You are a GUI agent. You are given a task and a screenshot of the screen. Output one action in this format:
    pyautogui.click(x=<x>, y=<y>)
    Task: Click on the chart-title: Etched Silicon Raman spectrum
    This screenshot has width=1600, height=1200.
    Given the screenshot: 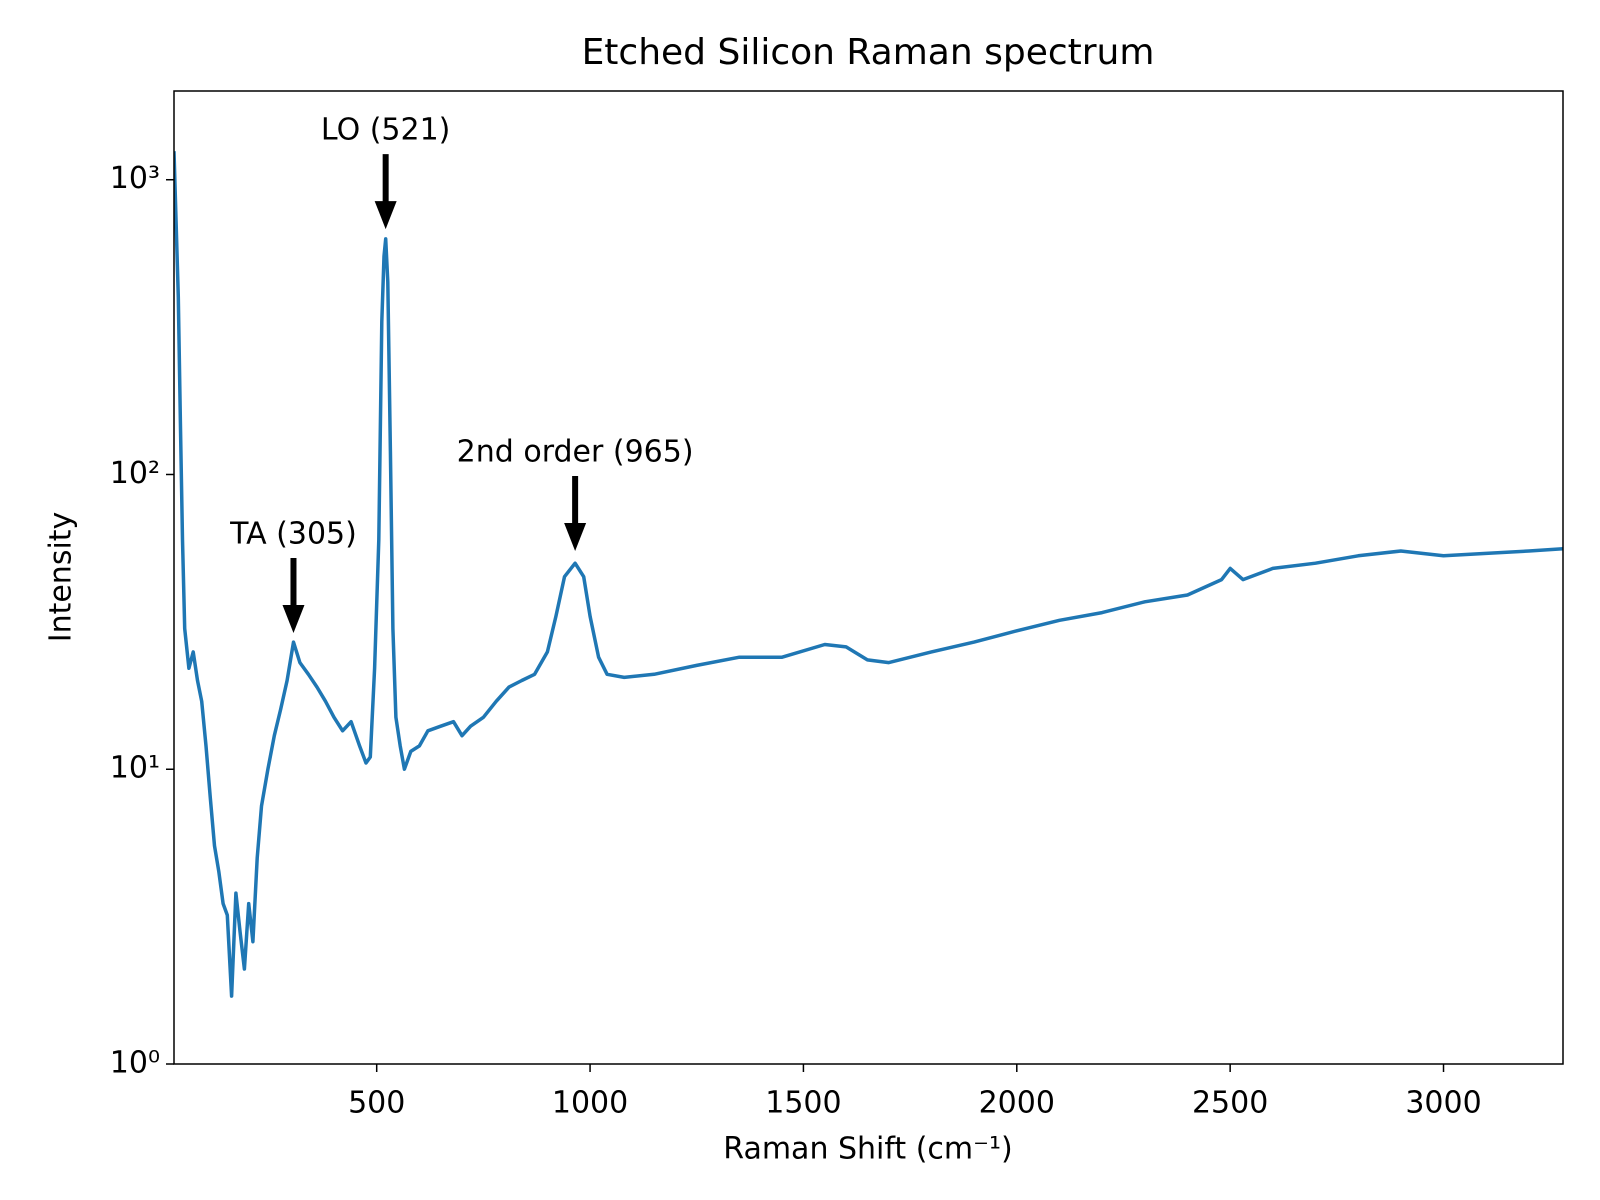 What is the action you would take?
    pyautogui.click(x=868, y=52)
    